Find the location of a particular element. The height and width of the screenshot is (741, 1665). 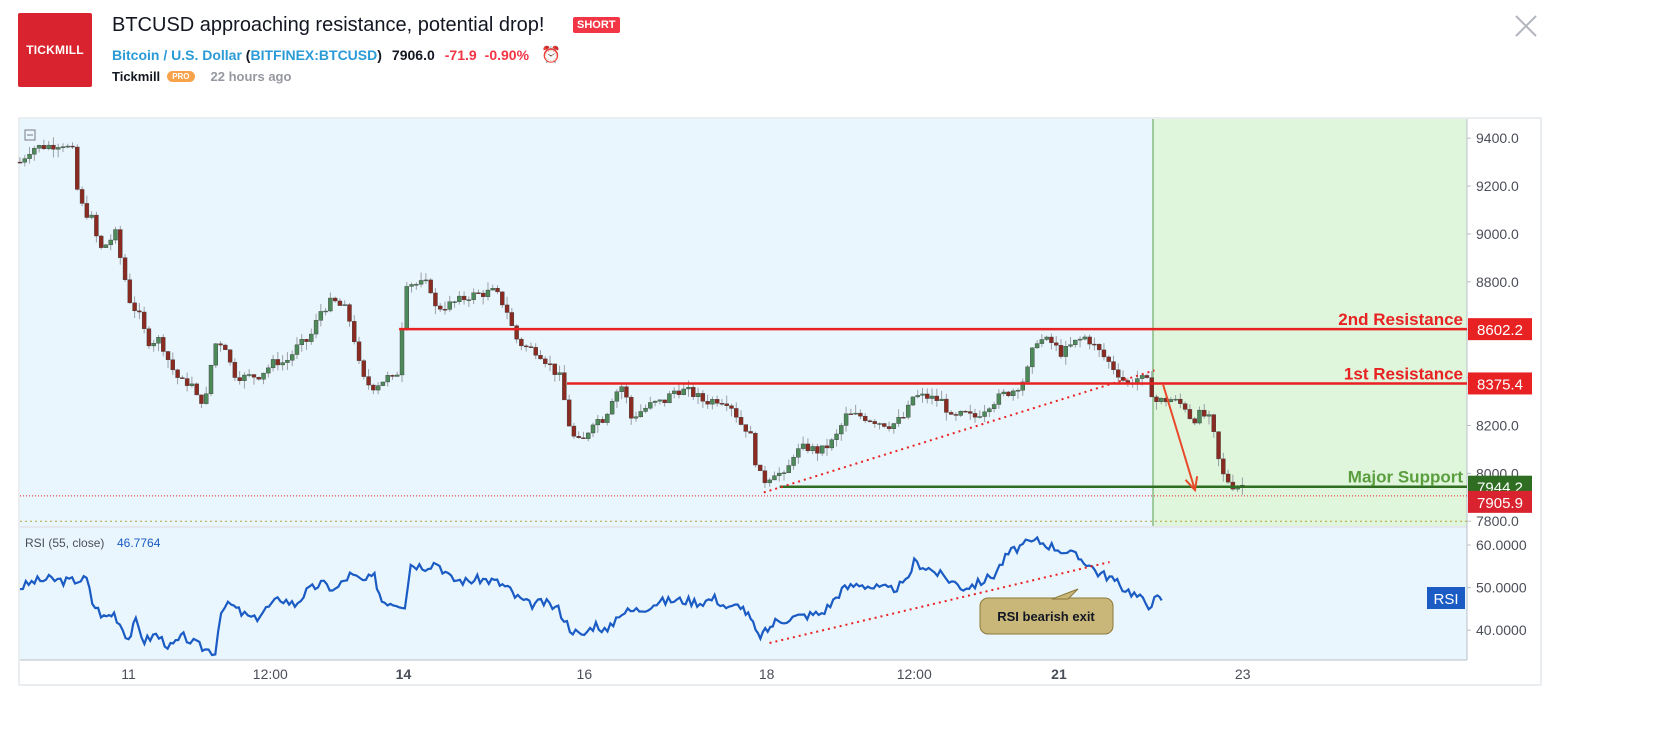

resistance-2-label: 2nd Resistance is located at coordinates (1400, 319).